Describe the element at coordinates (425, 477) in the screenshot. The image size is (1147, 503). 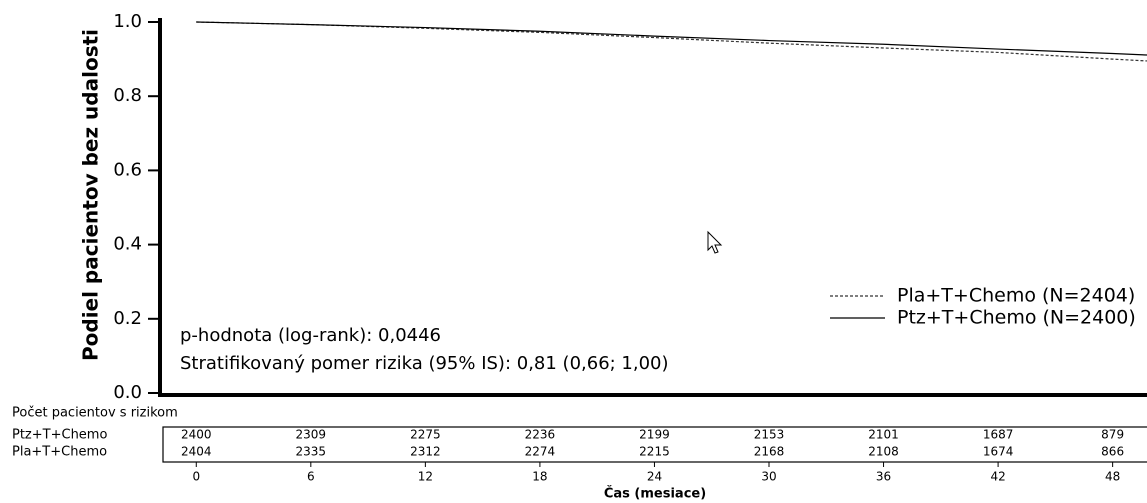
I see `x-tick-label: 12` at that location.